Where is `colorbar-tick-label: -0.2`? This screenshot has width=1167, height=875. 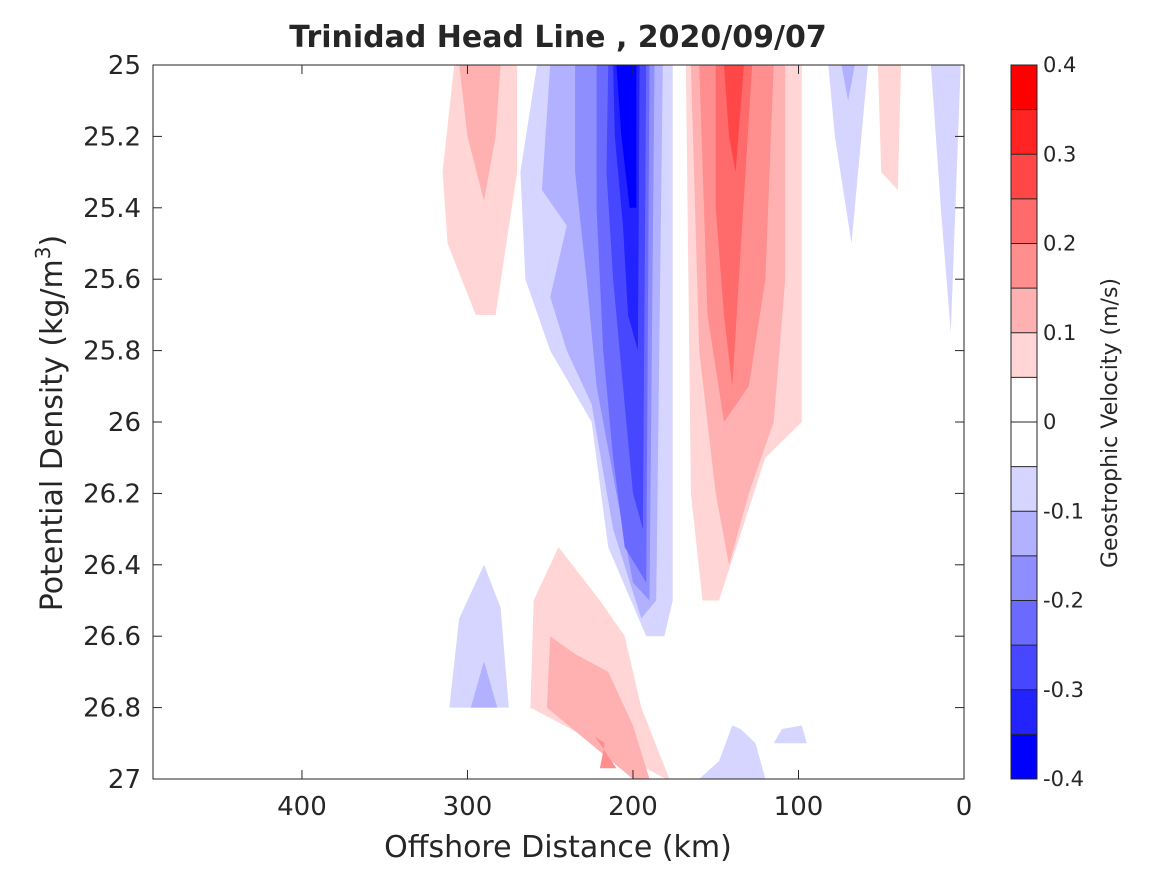
colorbar-tick-label: -0.2 is located at coordinates (1063, 601).